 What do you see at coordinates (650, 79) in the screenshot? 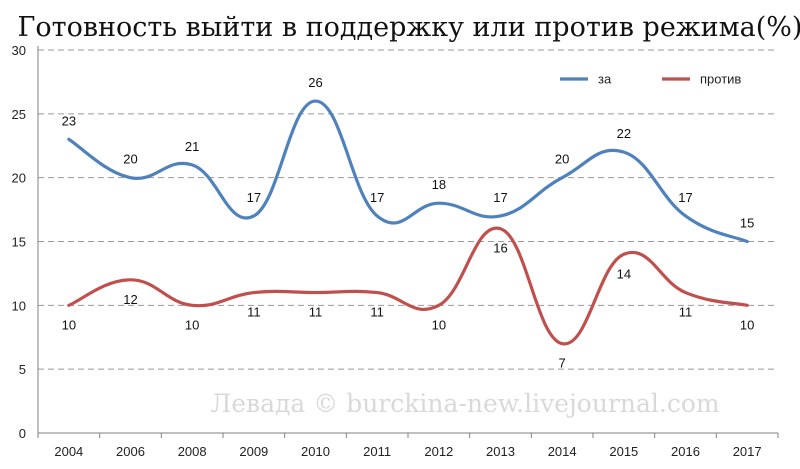
I see `legend: за против` at bounding box center [650, 79].